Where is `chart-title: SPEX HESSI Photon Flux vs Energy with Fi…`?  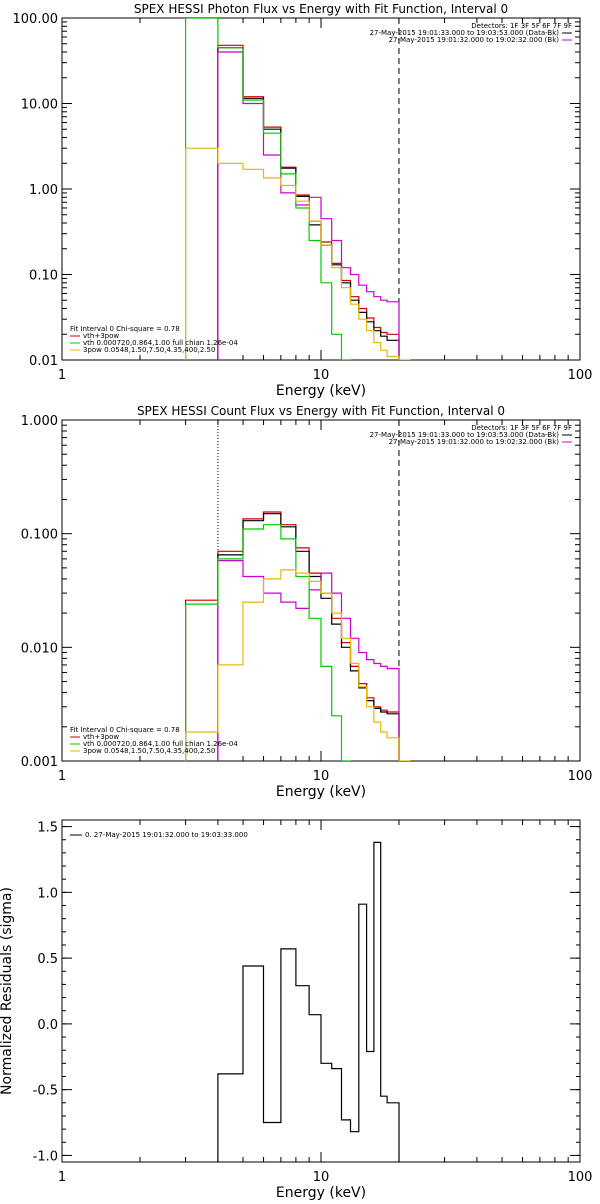
chart-title: SPEX HESSI Photon Flux vs Energy with Fi… is located at coordinates (321, 9).